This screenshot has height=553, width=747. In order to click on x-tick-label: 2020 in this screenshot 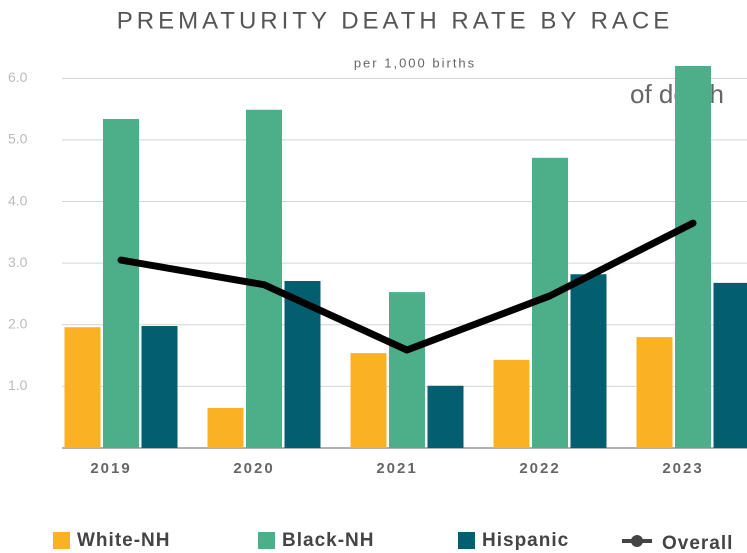, I will do `click(253, 468)`.